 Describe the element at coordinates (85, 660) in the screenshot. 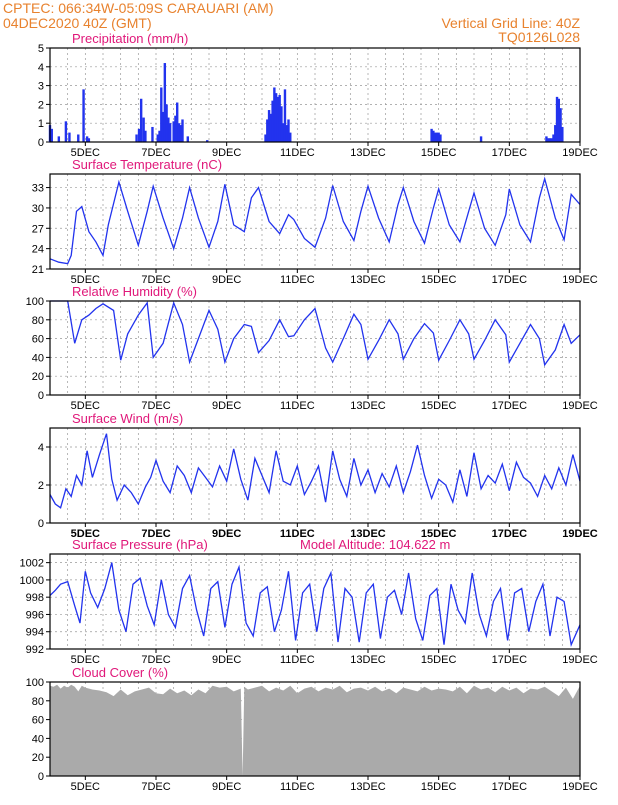

I see `pressure-xtick-label: 5DEC` at that location.